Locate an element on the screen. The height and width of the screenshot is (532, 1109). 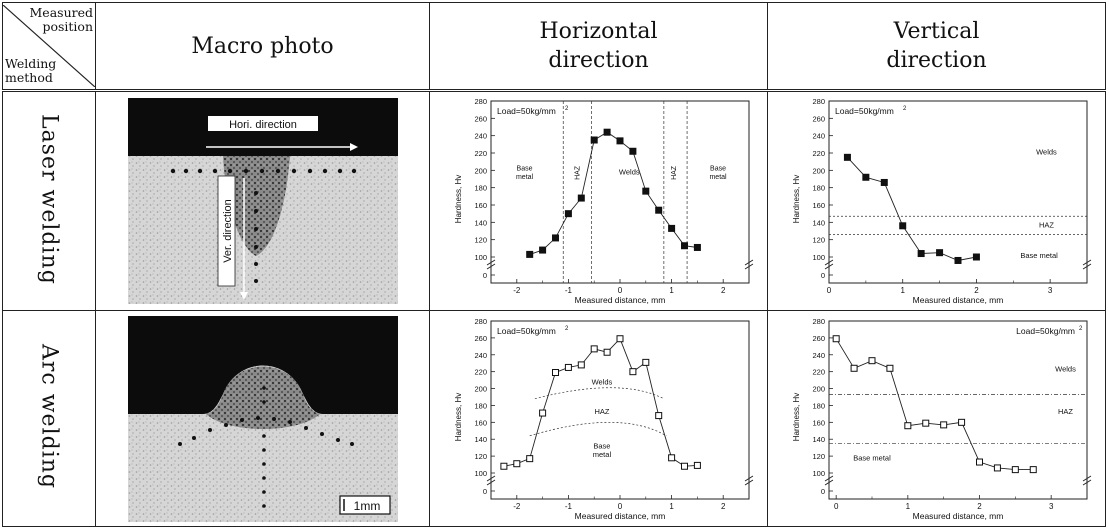
annotation-haz: HAZ is located at coordinates (601, 410).